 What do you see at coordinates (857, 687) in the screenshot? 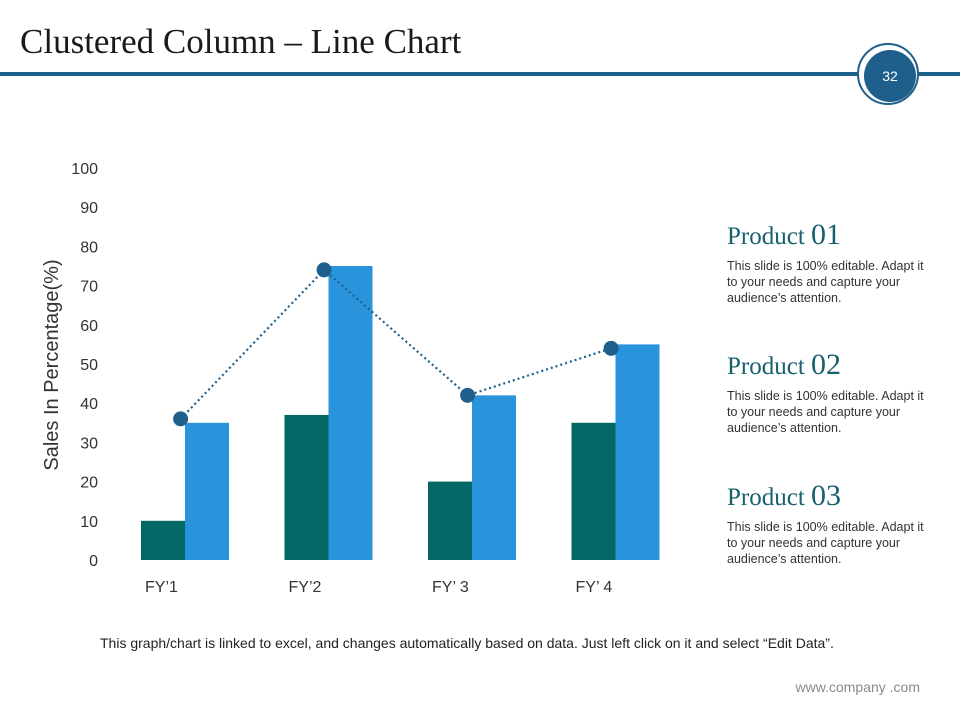
I see `website-link: www.company .com` at bounding box center [857, 687].